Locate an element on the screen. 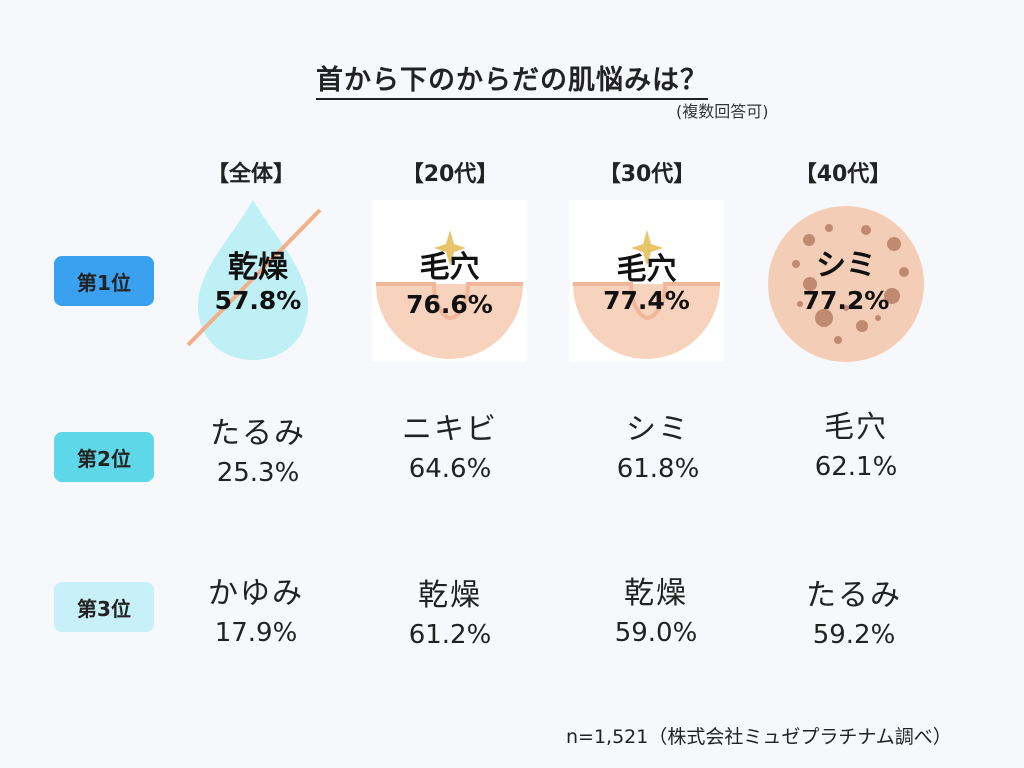  spot-icon is located at coordinates (846, 284).